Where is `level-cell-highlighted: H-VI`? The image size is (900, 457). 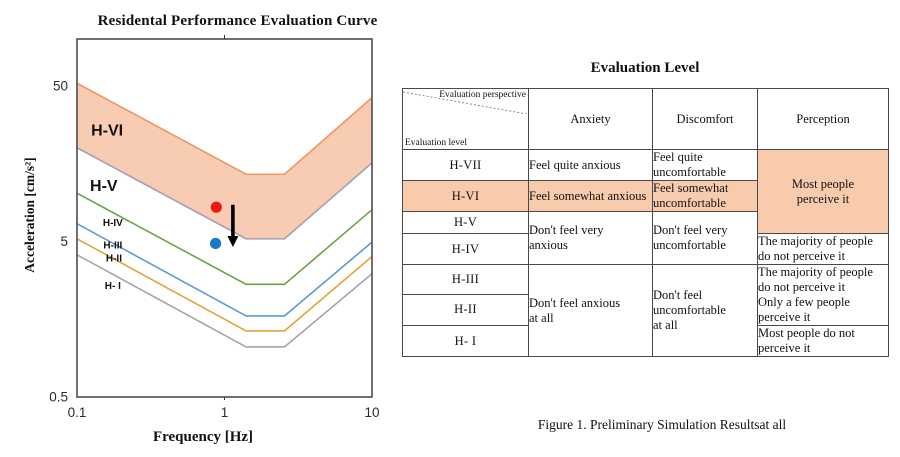
level-cell-highlighted: H-VI is located at coordinates (465, 196).